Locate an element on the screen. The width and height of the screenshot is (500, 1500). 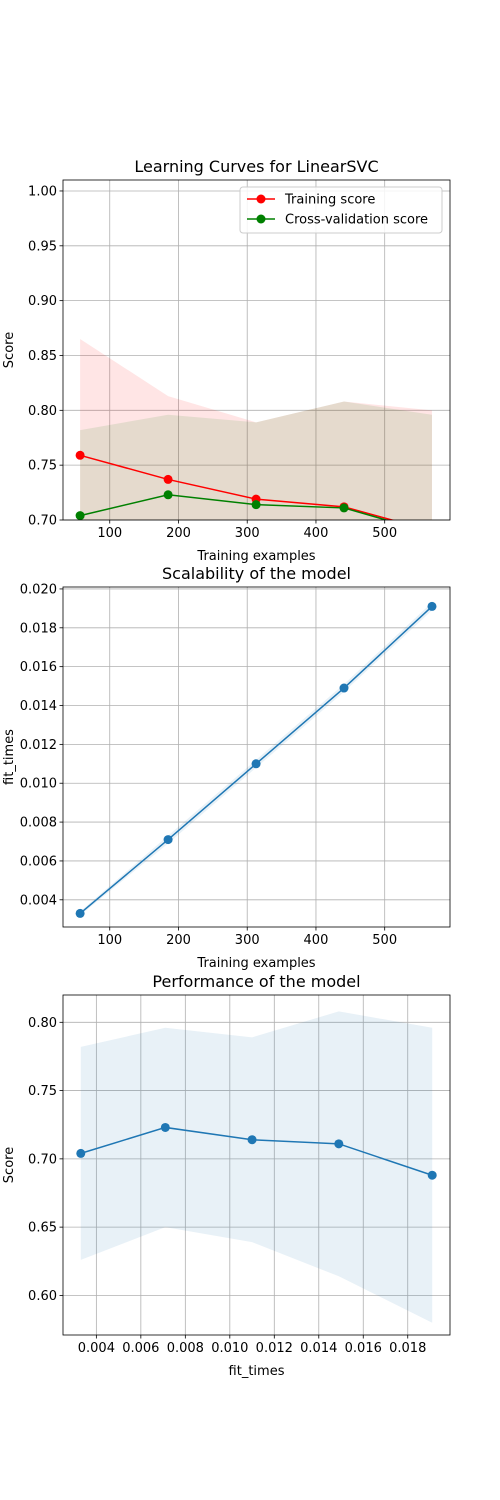
legend-cross-validation-score-label: Cross-validation score is located at coordinates (356, 220).